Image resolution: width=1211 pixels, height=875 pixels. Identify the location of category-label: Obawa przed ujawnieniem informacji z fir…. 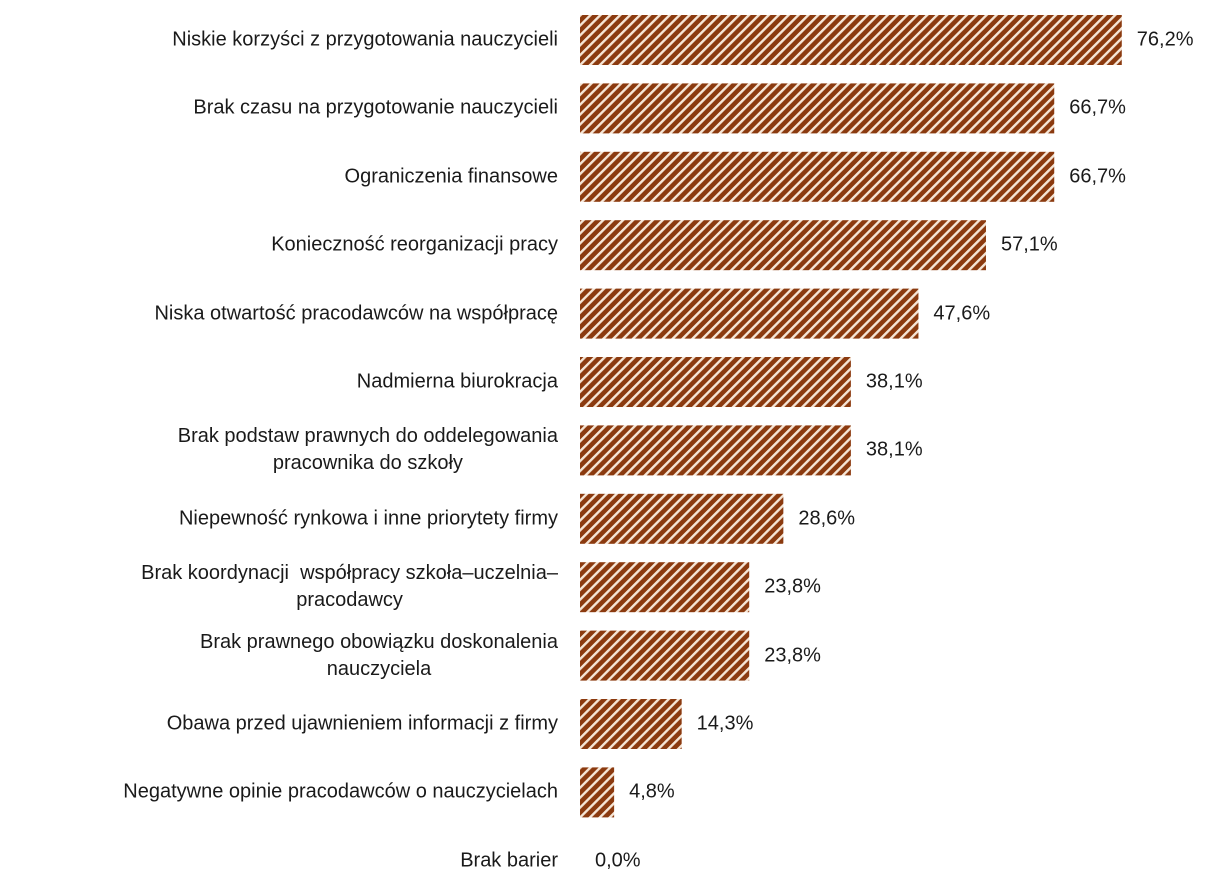
(362, 723).